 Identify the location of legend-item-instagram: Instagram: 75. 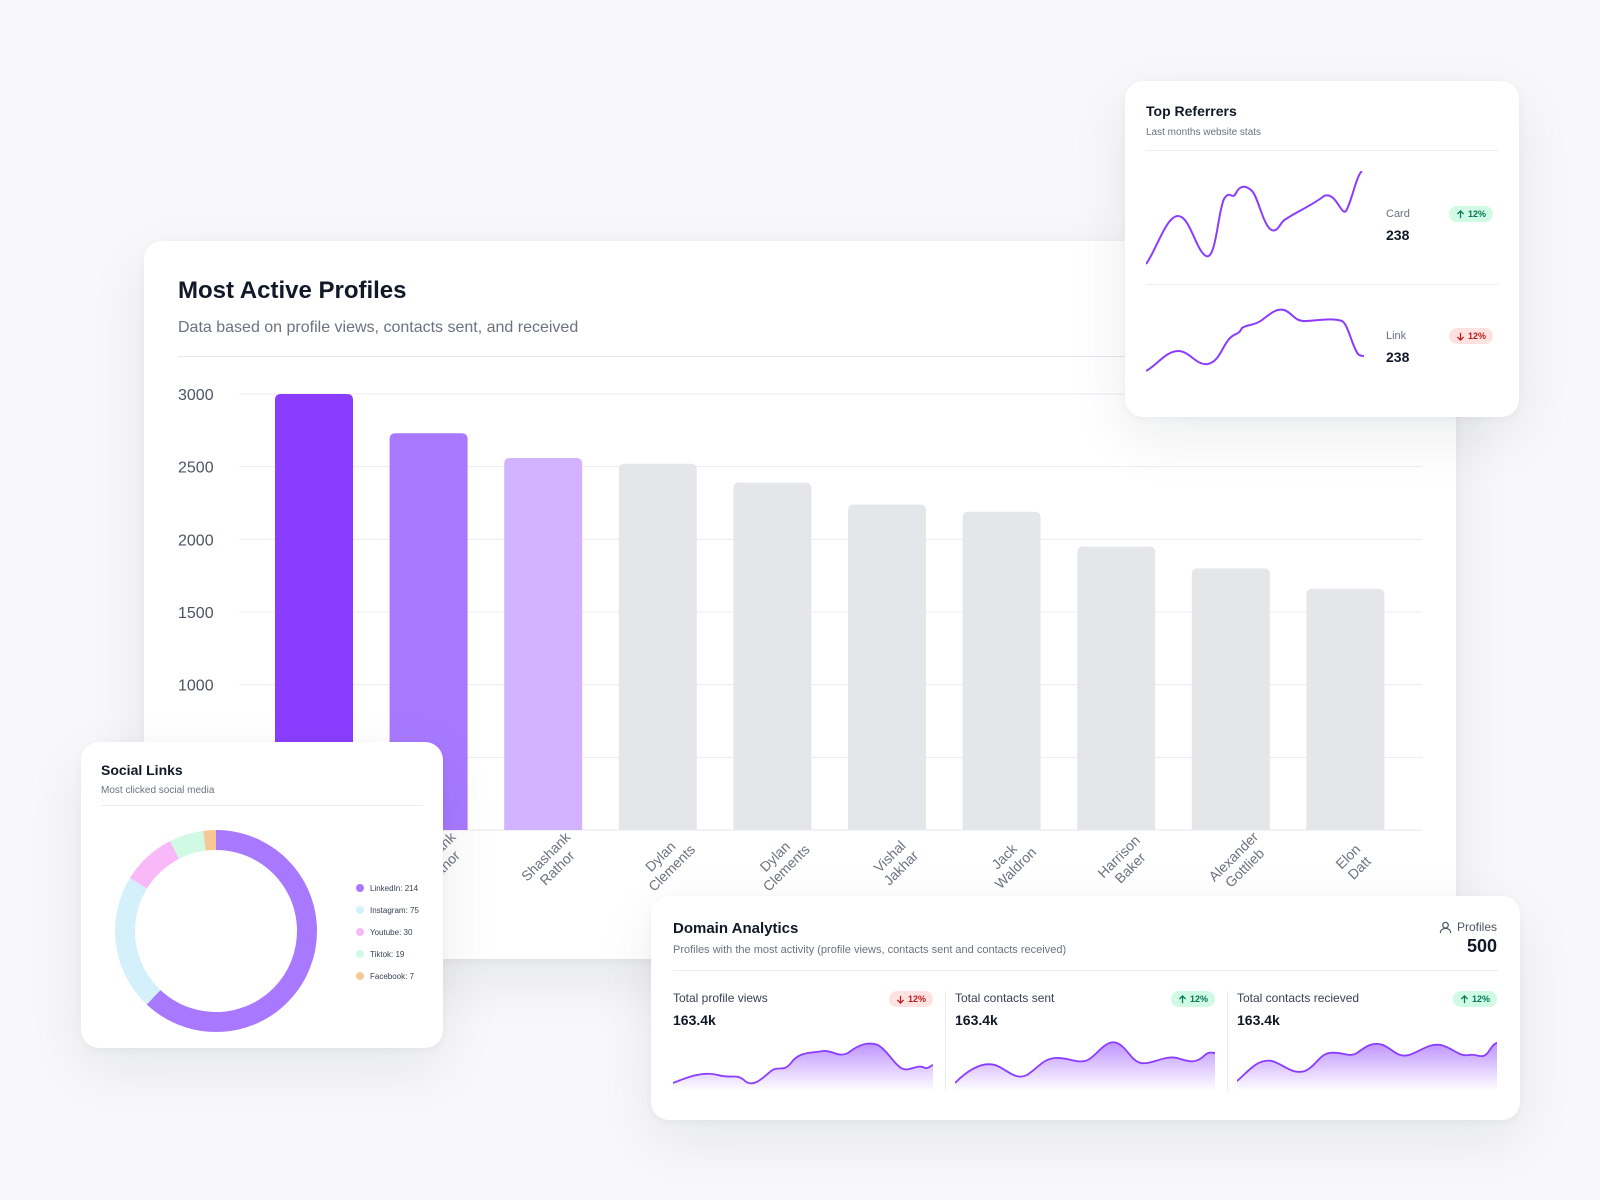
(387, 910).